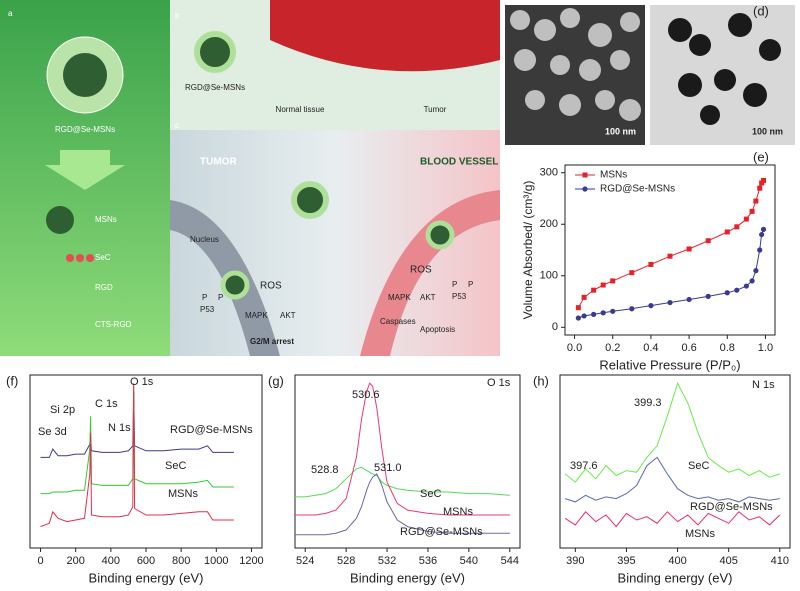 Image resolution: width=800 pixels, height=591 pixels. What do you see at coordinates (469, 561) in the screenshot?
I see `x-tick-label: 540` at bounding box center [469, 561].